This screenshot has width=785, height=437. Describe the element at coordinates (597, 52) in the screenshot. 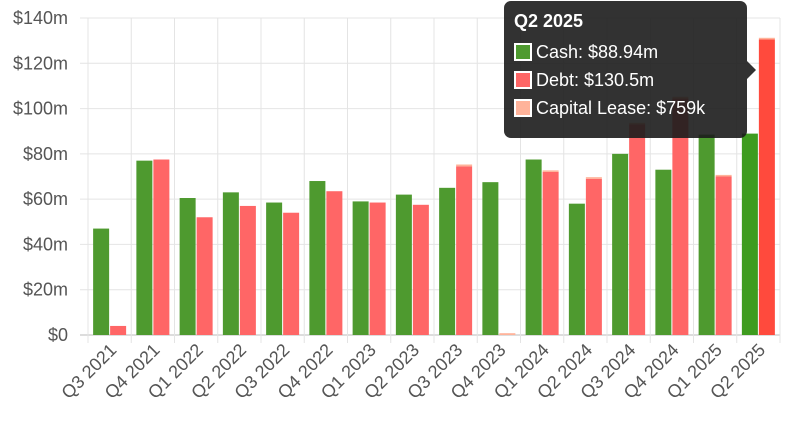

I see `tooltip-cash-label: Cash: $88.94m` at that location.